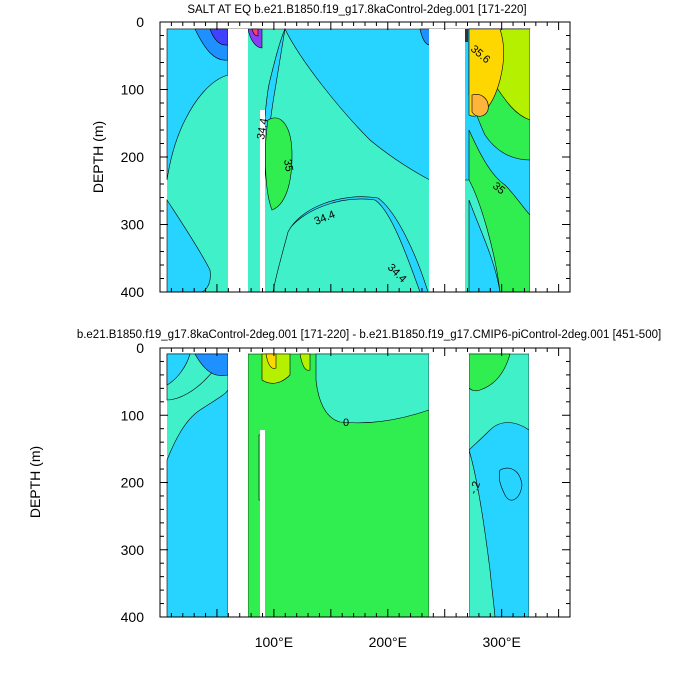  What do you see at coordinates (263, 128) in the screenshot?
I see `panel1-contour-label: 34.4` at bounding box center [263, 128].